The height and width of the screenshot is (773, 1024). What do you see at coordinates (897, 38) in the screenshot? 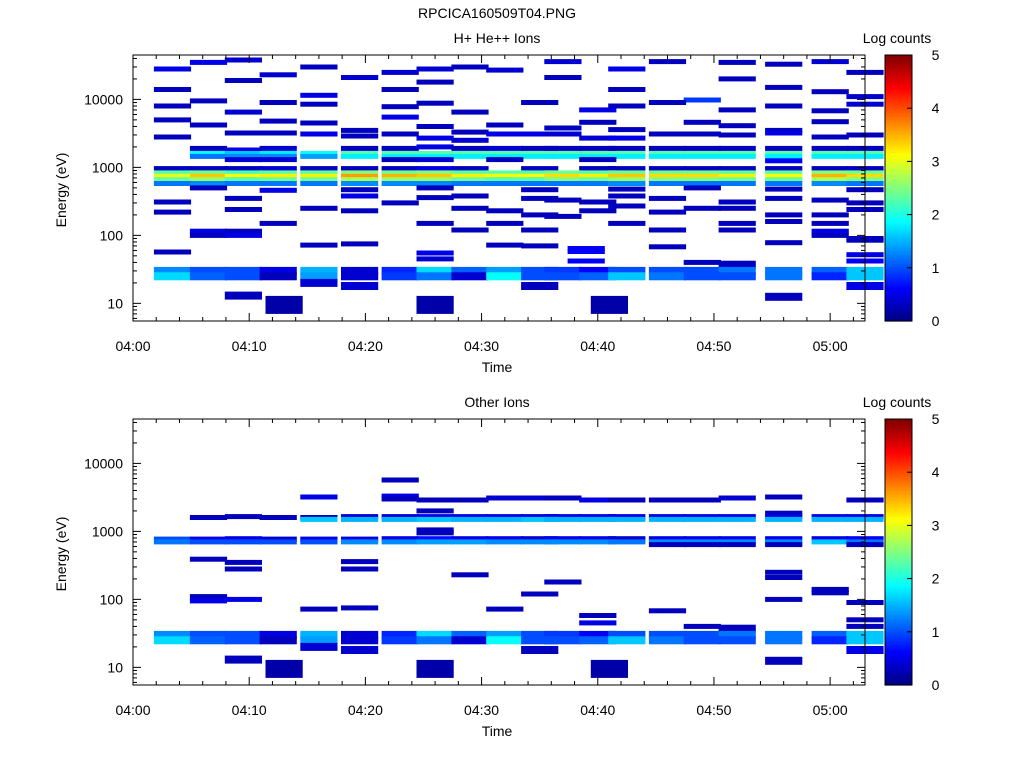
I see `colorbar-label: Log counts` at bounding box center [897, 38].